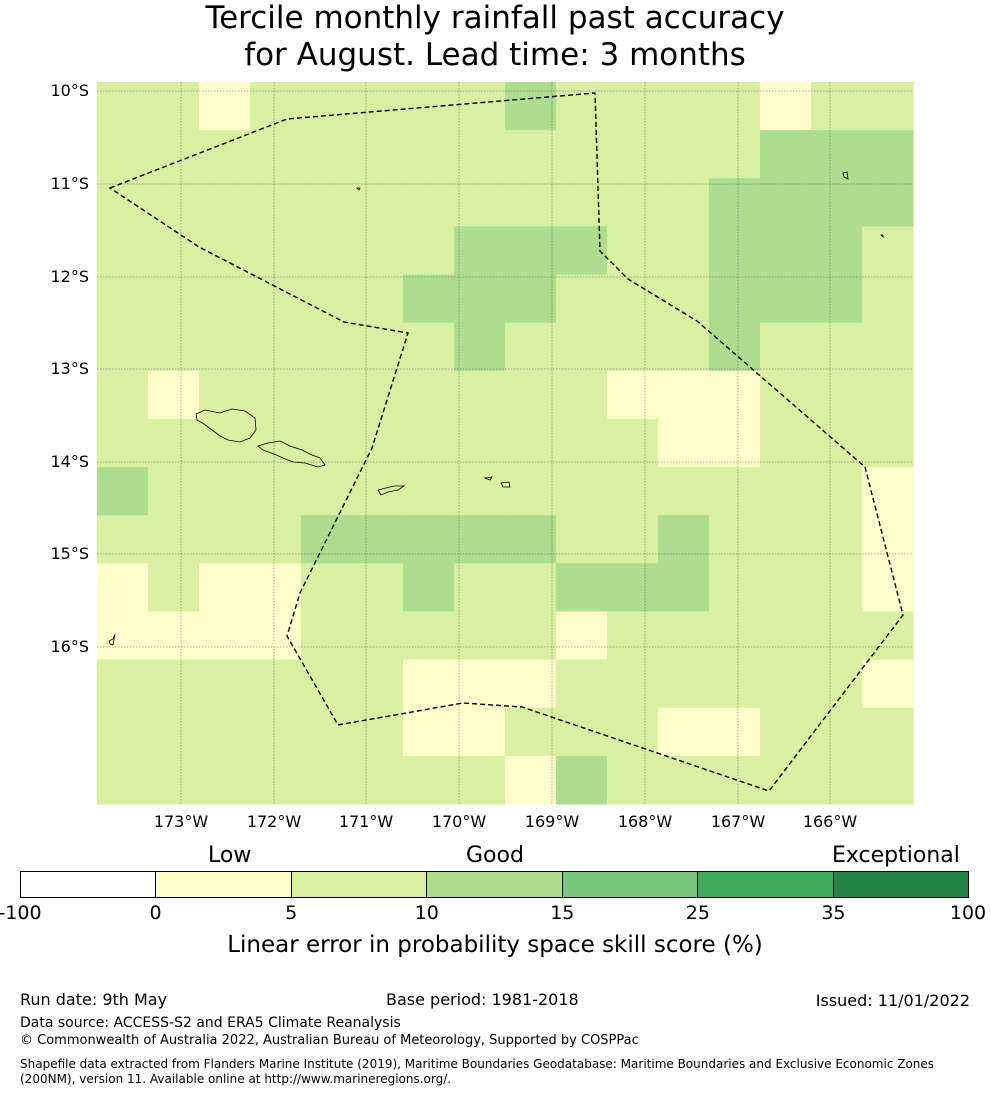 The height and width of the screenshot is (1095, 990). Describe the element at coordinates (230, 855) in the screenshot. I see `legend-category-low: Low` at that location.